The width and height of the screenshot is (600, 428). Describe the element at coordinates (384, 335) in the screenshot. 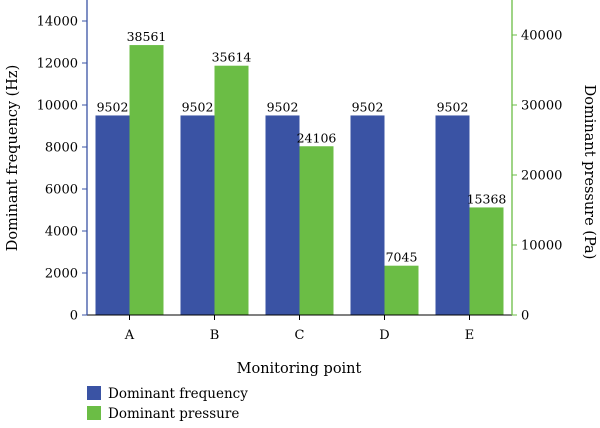

I see `x-tick-label-D: D` at that location.